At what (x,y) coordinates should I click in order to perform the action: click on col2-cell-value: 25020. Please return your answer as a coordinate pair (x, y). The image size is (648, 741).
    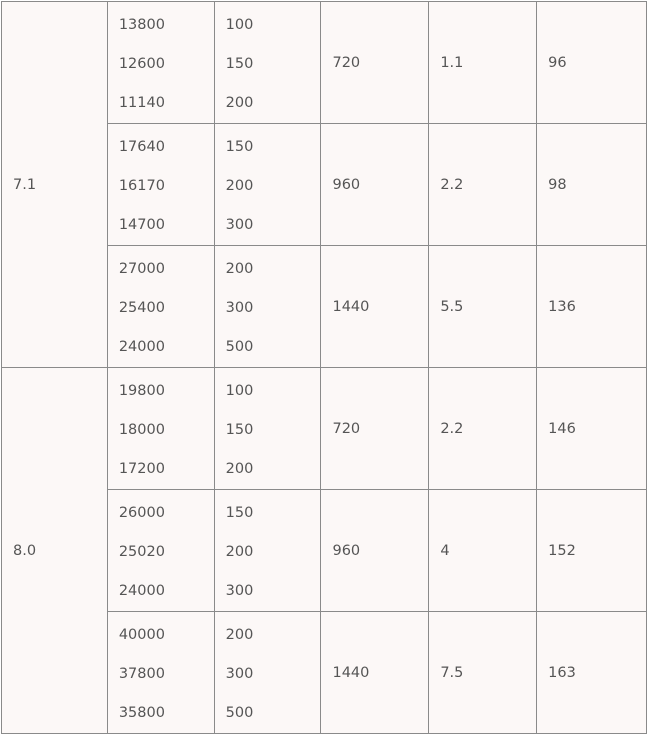
    Looking at the image, I should click on (141, 552).